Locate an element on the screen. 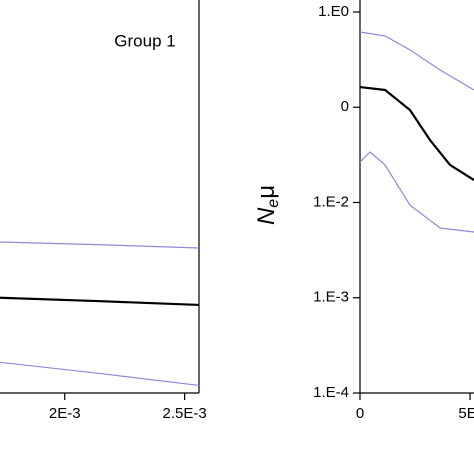 The width and height of the screenshot is (474, 474). y-label-rest: μ is located at coordinates (266, 192).